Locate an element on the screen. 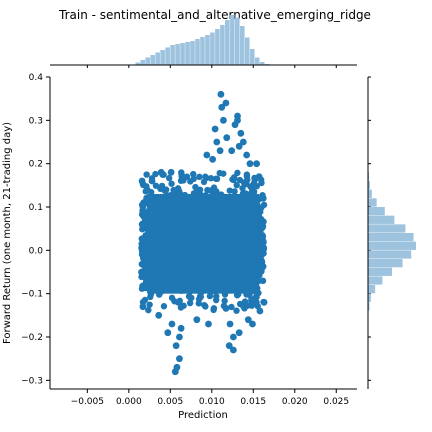 This screenshot has height=432, width=432. y-tick-label: 0.0 is located at coordinates (36, 251).